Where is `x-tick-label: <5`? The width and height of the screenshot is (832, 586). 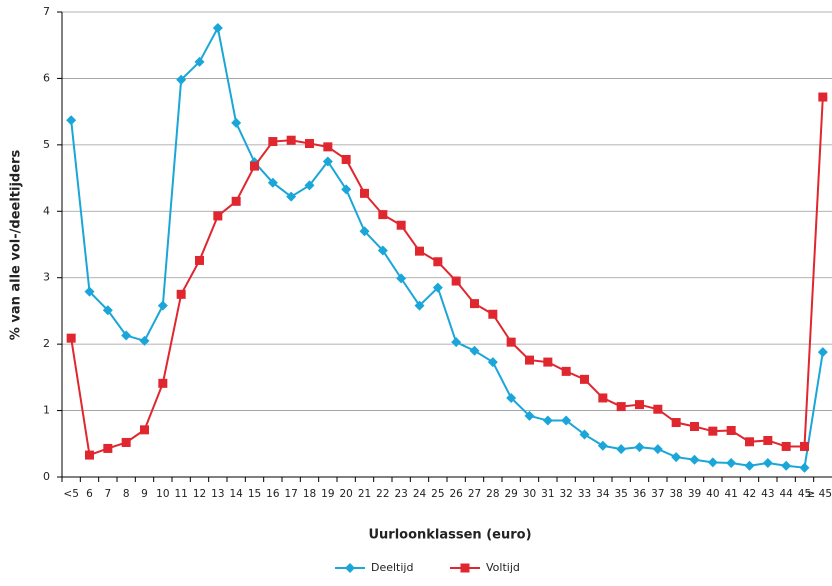
x-tick-label: <5 is located at coordinates (70, 494).